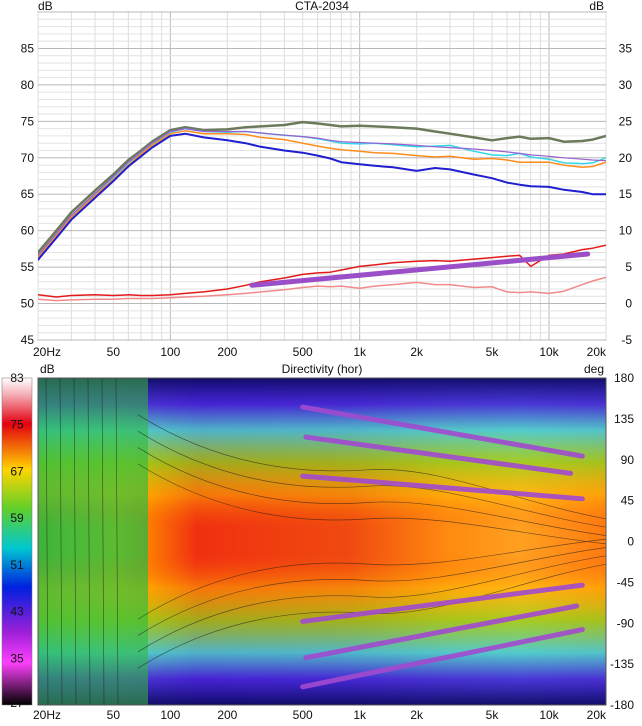  Describe the element at coordinates (28, 48) in the screenshot. I see `y-tick-label: 85` at that location.